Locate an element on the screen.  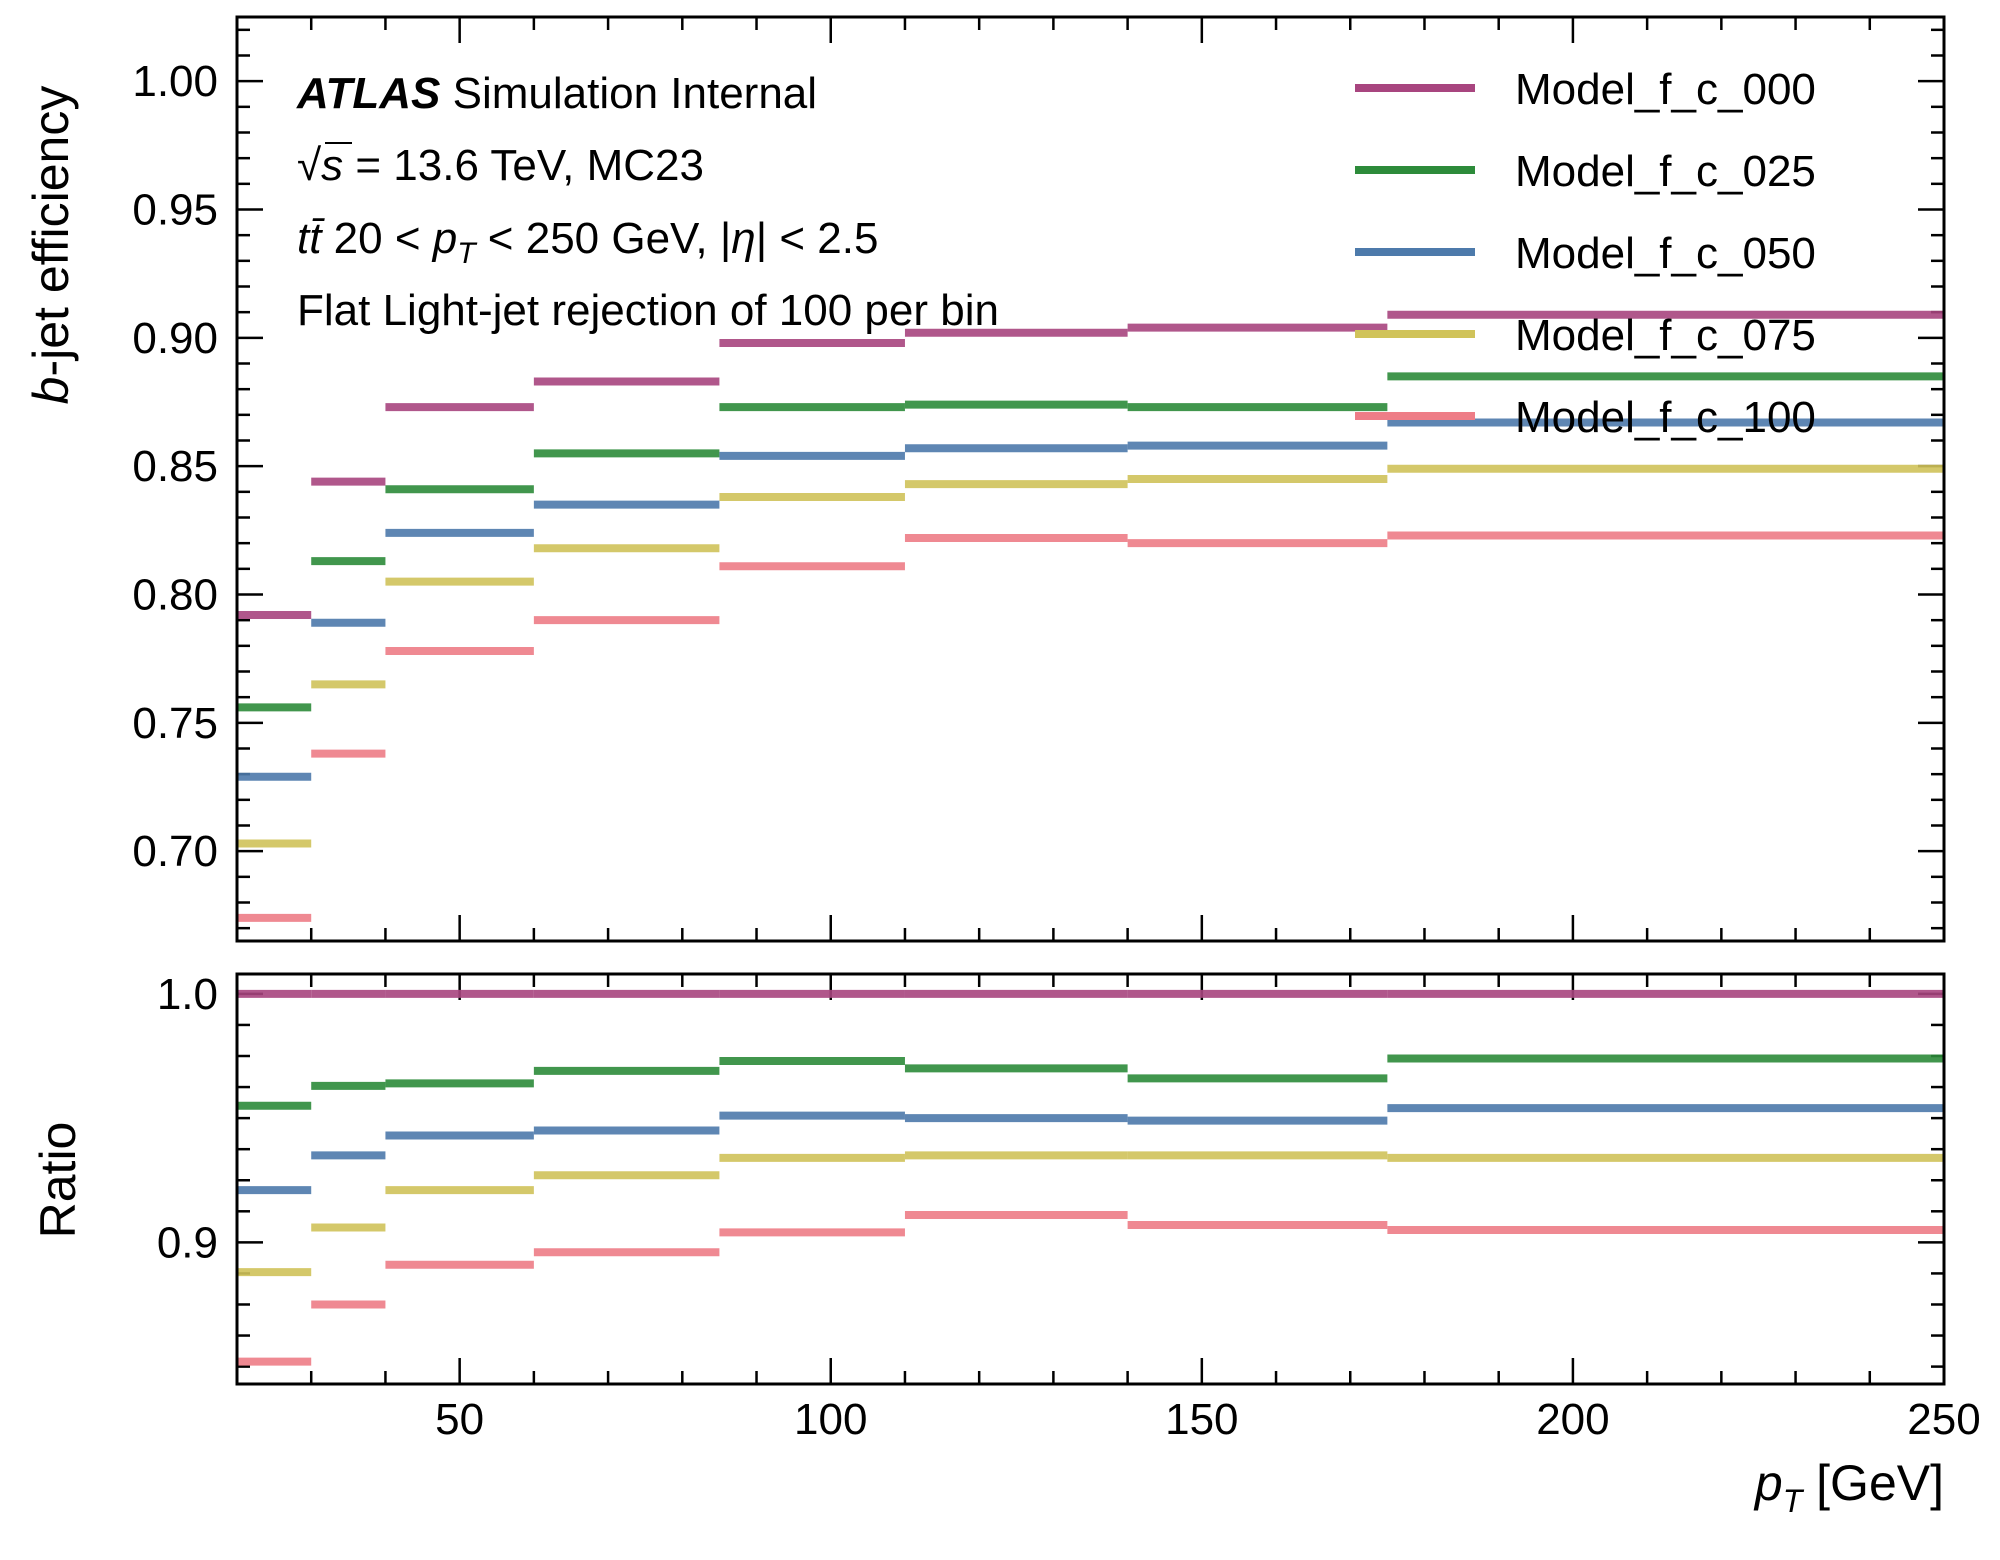
legend-label: Model_f_c_025 is located at coordinates (1665, 171).